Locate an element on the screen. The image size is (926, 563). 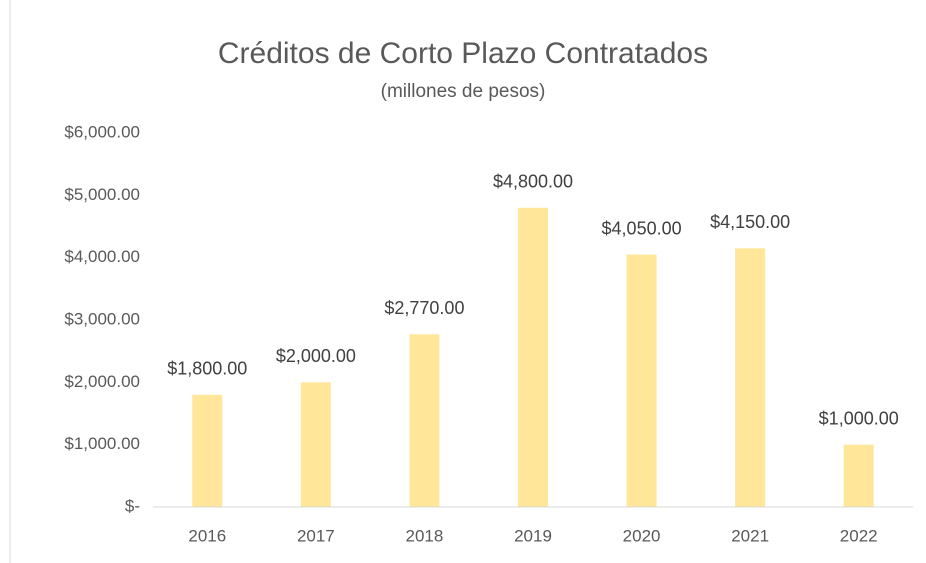
value-label: $2,770.00 is located at coordinates (424, 308).